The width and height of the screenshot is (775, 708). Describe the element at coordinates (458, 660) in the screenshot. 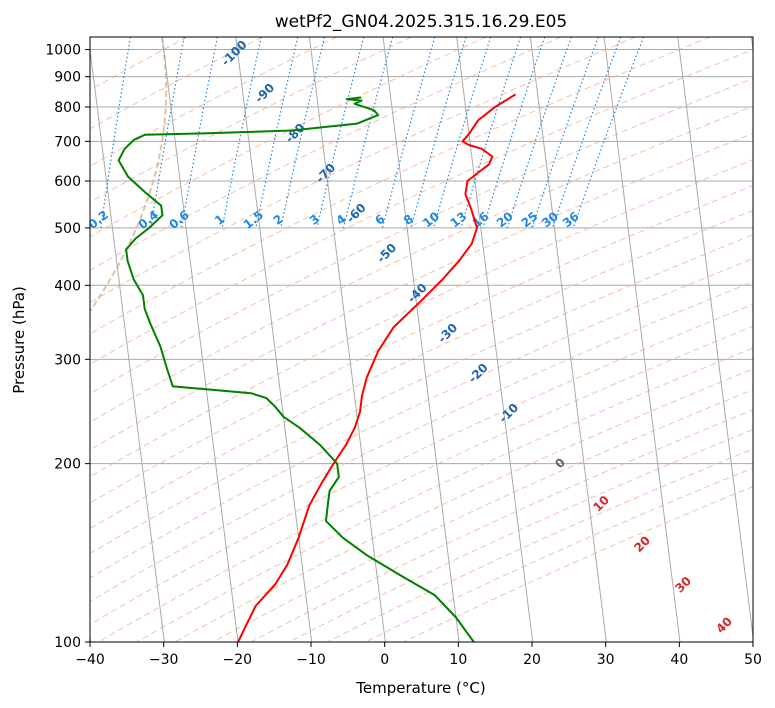

I see `x-tick-label: 10` at that location.